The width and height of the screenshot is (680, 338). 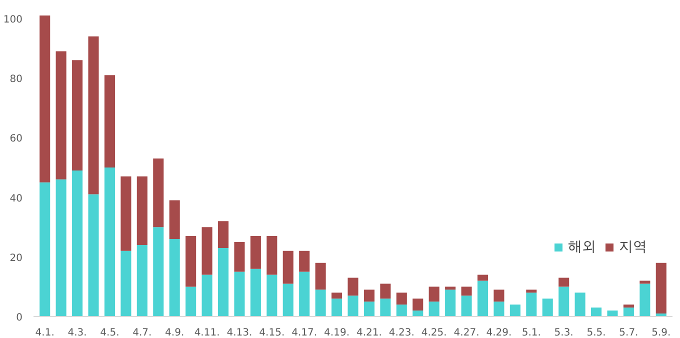 What do you see at coordinates (596, 333) in the screenshot?
I see `x-tick-label: 5.5.` at bounding box center [596, 333].